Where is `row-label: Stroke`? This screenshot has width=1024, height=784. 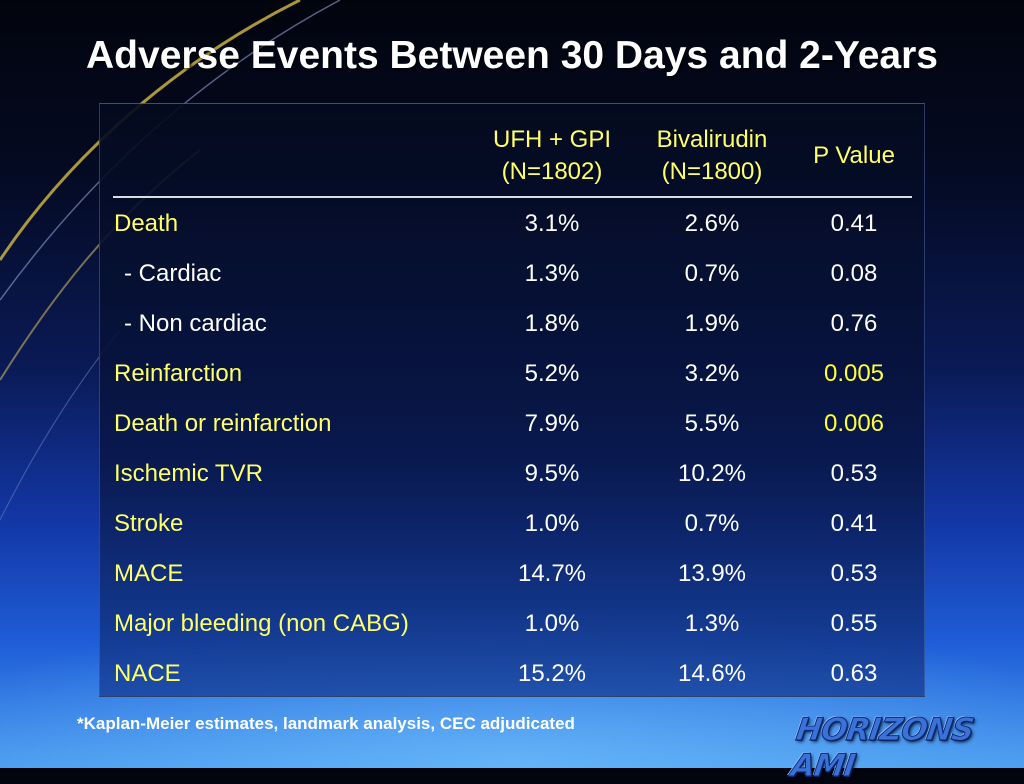 row-label: Stroke is located at coordinates (149, 523).